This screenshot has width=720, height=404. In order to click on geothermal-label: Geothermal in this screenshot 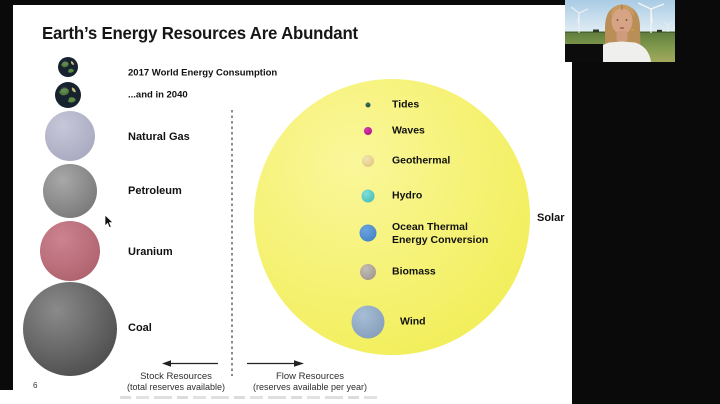, I will do `click(421, 160)`.